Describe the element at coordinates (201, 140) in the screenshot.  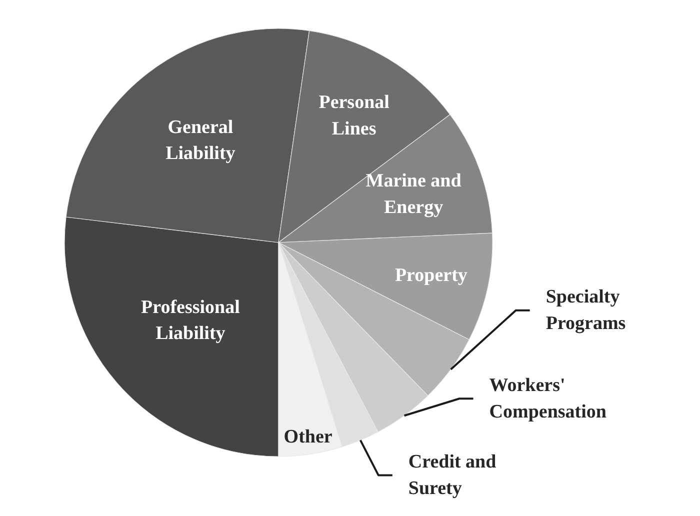
I see `slice-label: General Liability` at that location.